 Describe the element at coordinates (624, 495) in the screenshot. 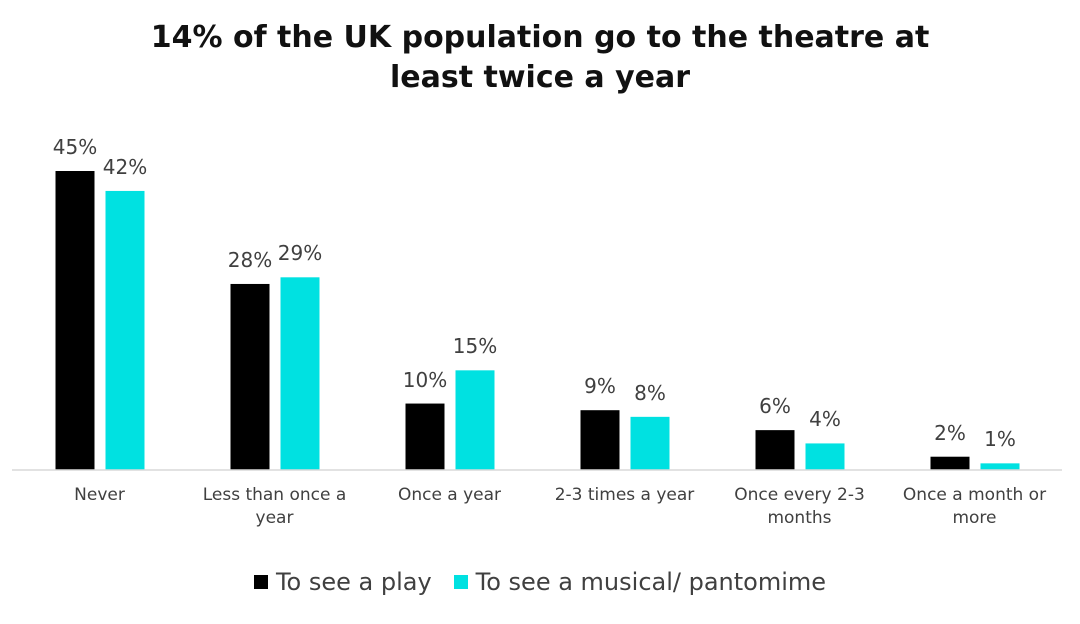

I see `x-tick-label: 2-3 times a year` at that location.